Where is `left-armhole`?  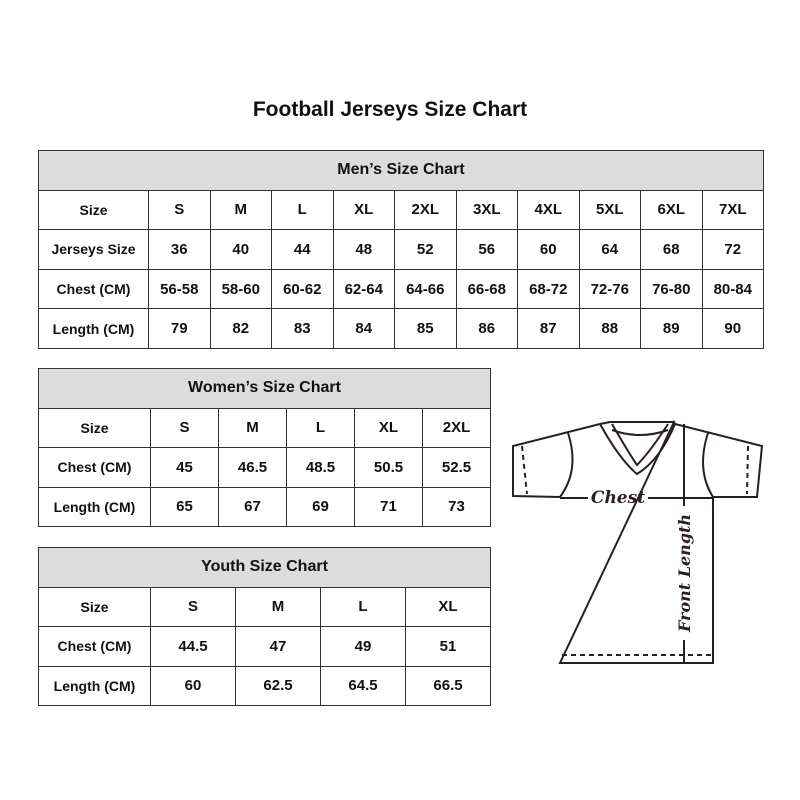 left-armhole is located at coordinates (566, 465).